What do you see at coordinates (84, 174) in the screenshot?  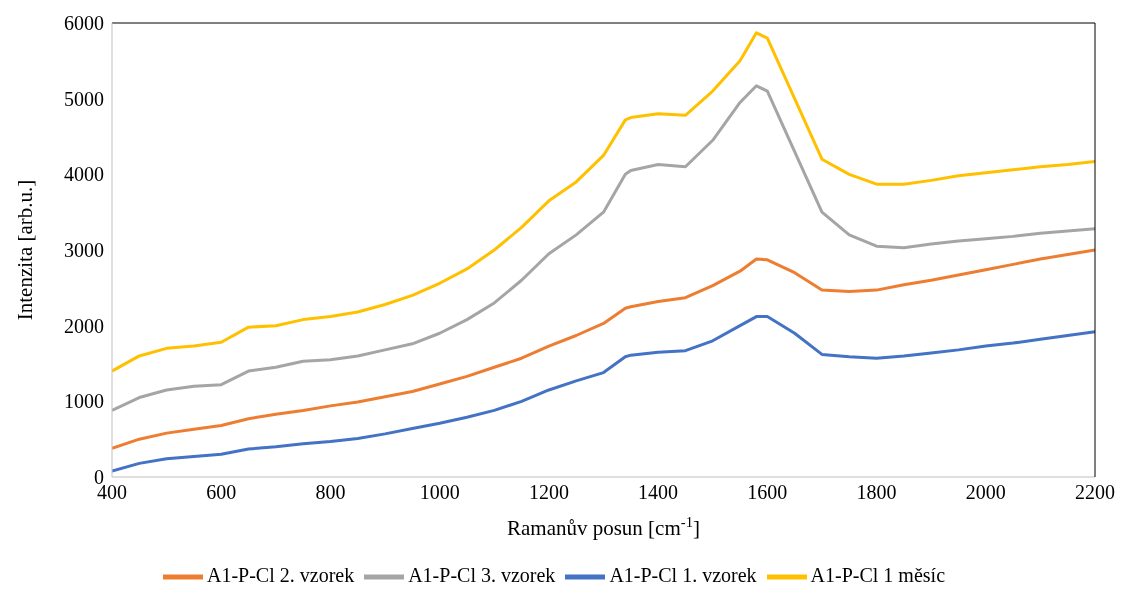 I see `y-tick-label: 4000` at bounding box center [84, 174].